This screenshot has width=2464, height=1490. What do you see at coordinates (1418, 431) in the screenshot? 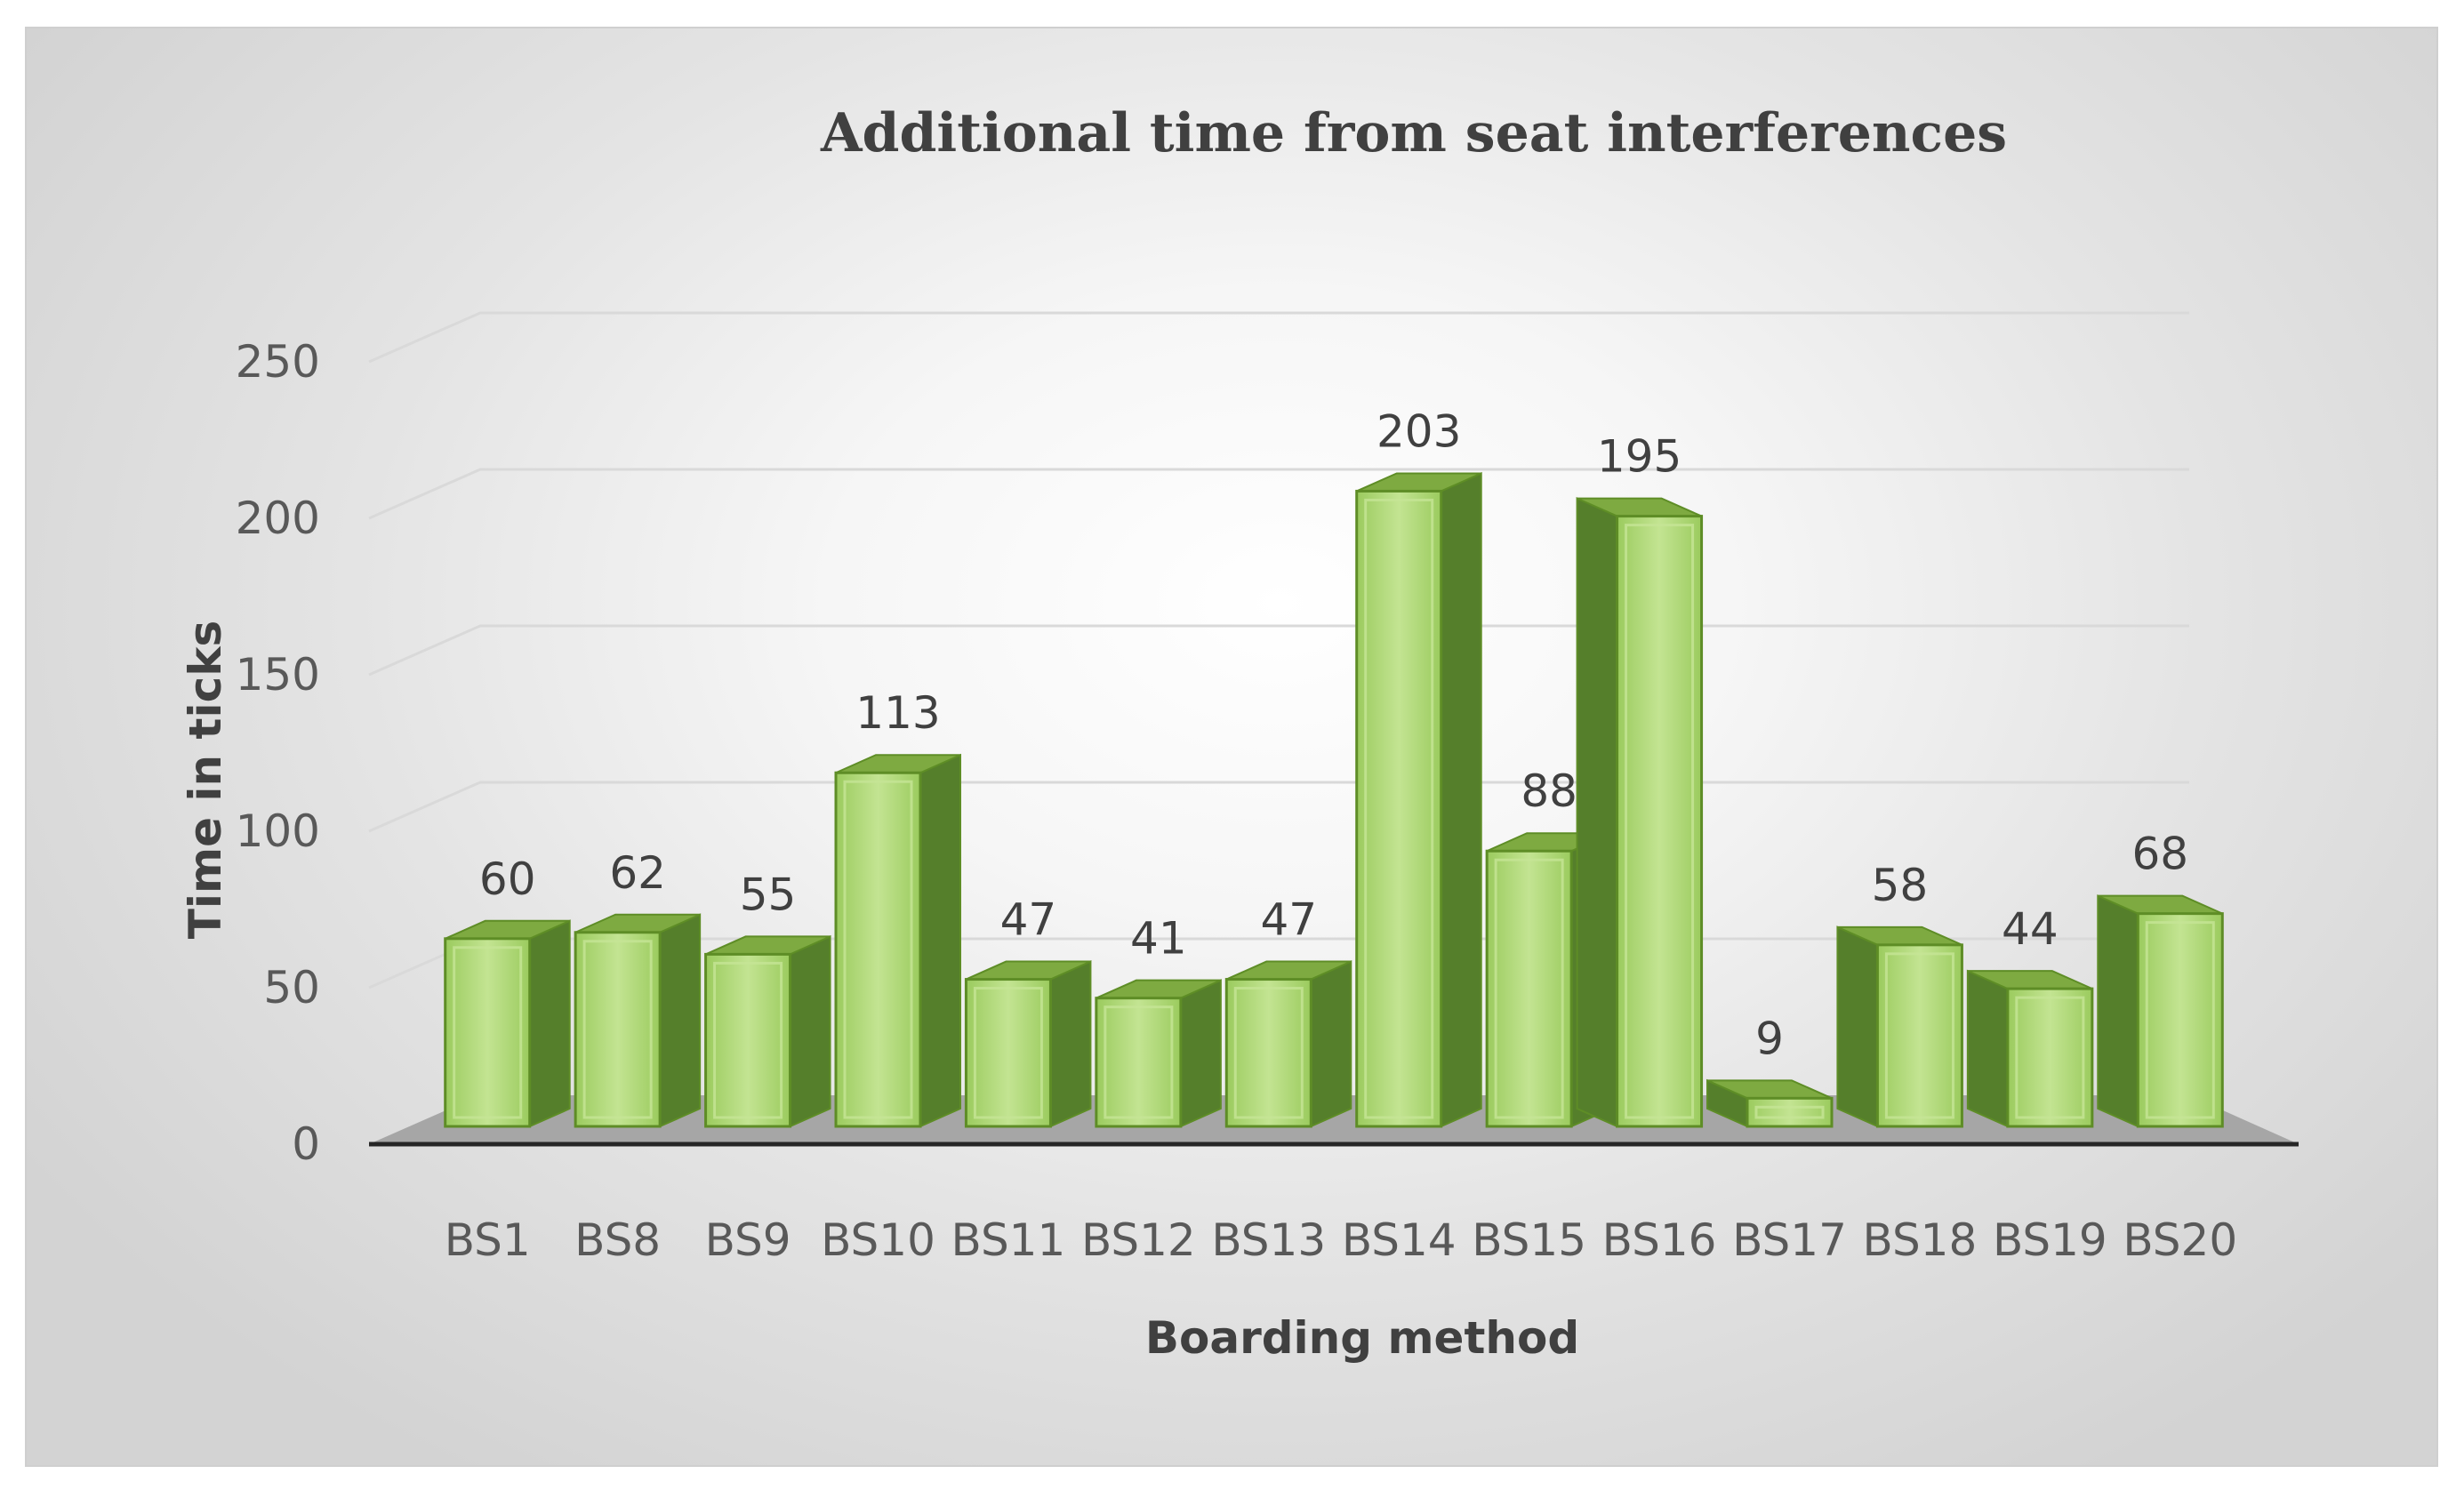
I see `data-label: 203` at bounding box center [1418, 431].